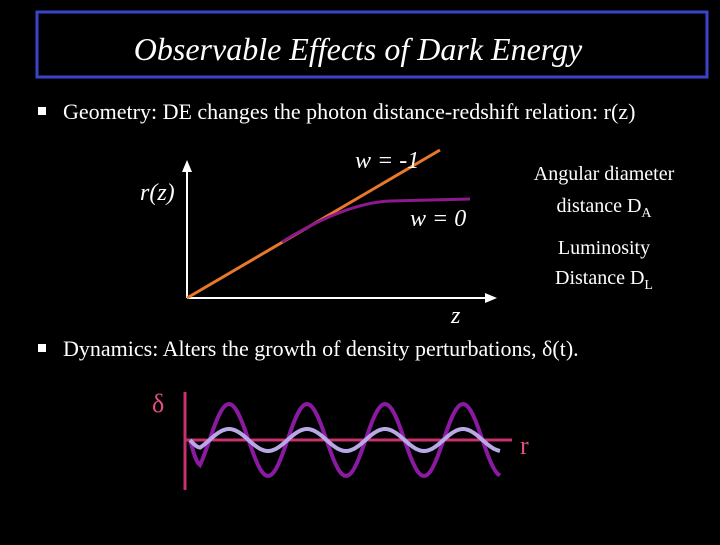 This screenshot has width=720, height=545. Describe the element at coordinates (604, 174) in the screenshot. I see `note-line: Angular diameter` at that location.